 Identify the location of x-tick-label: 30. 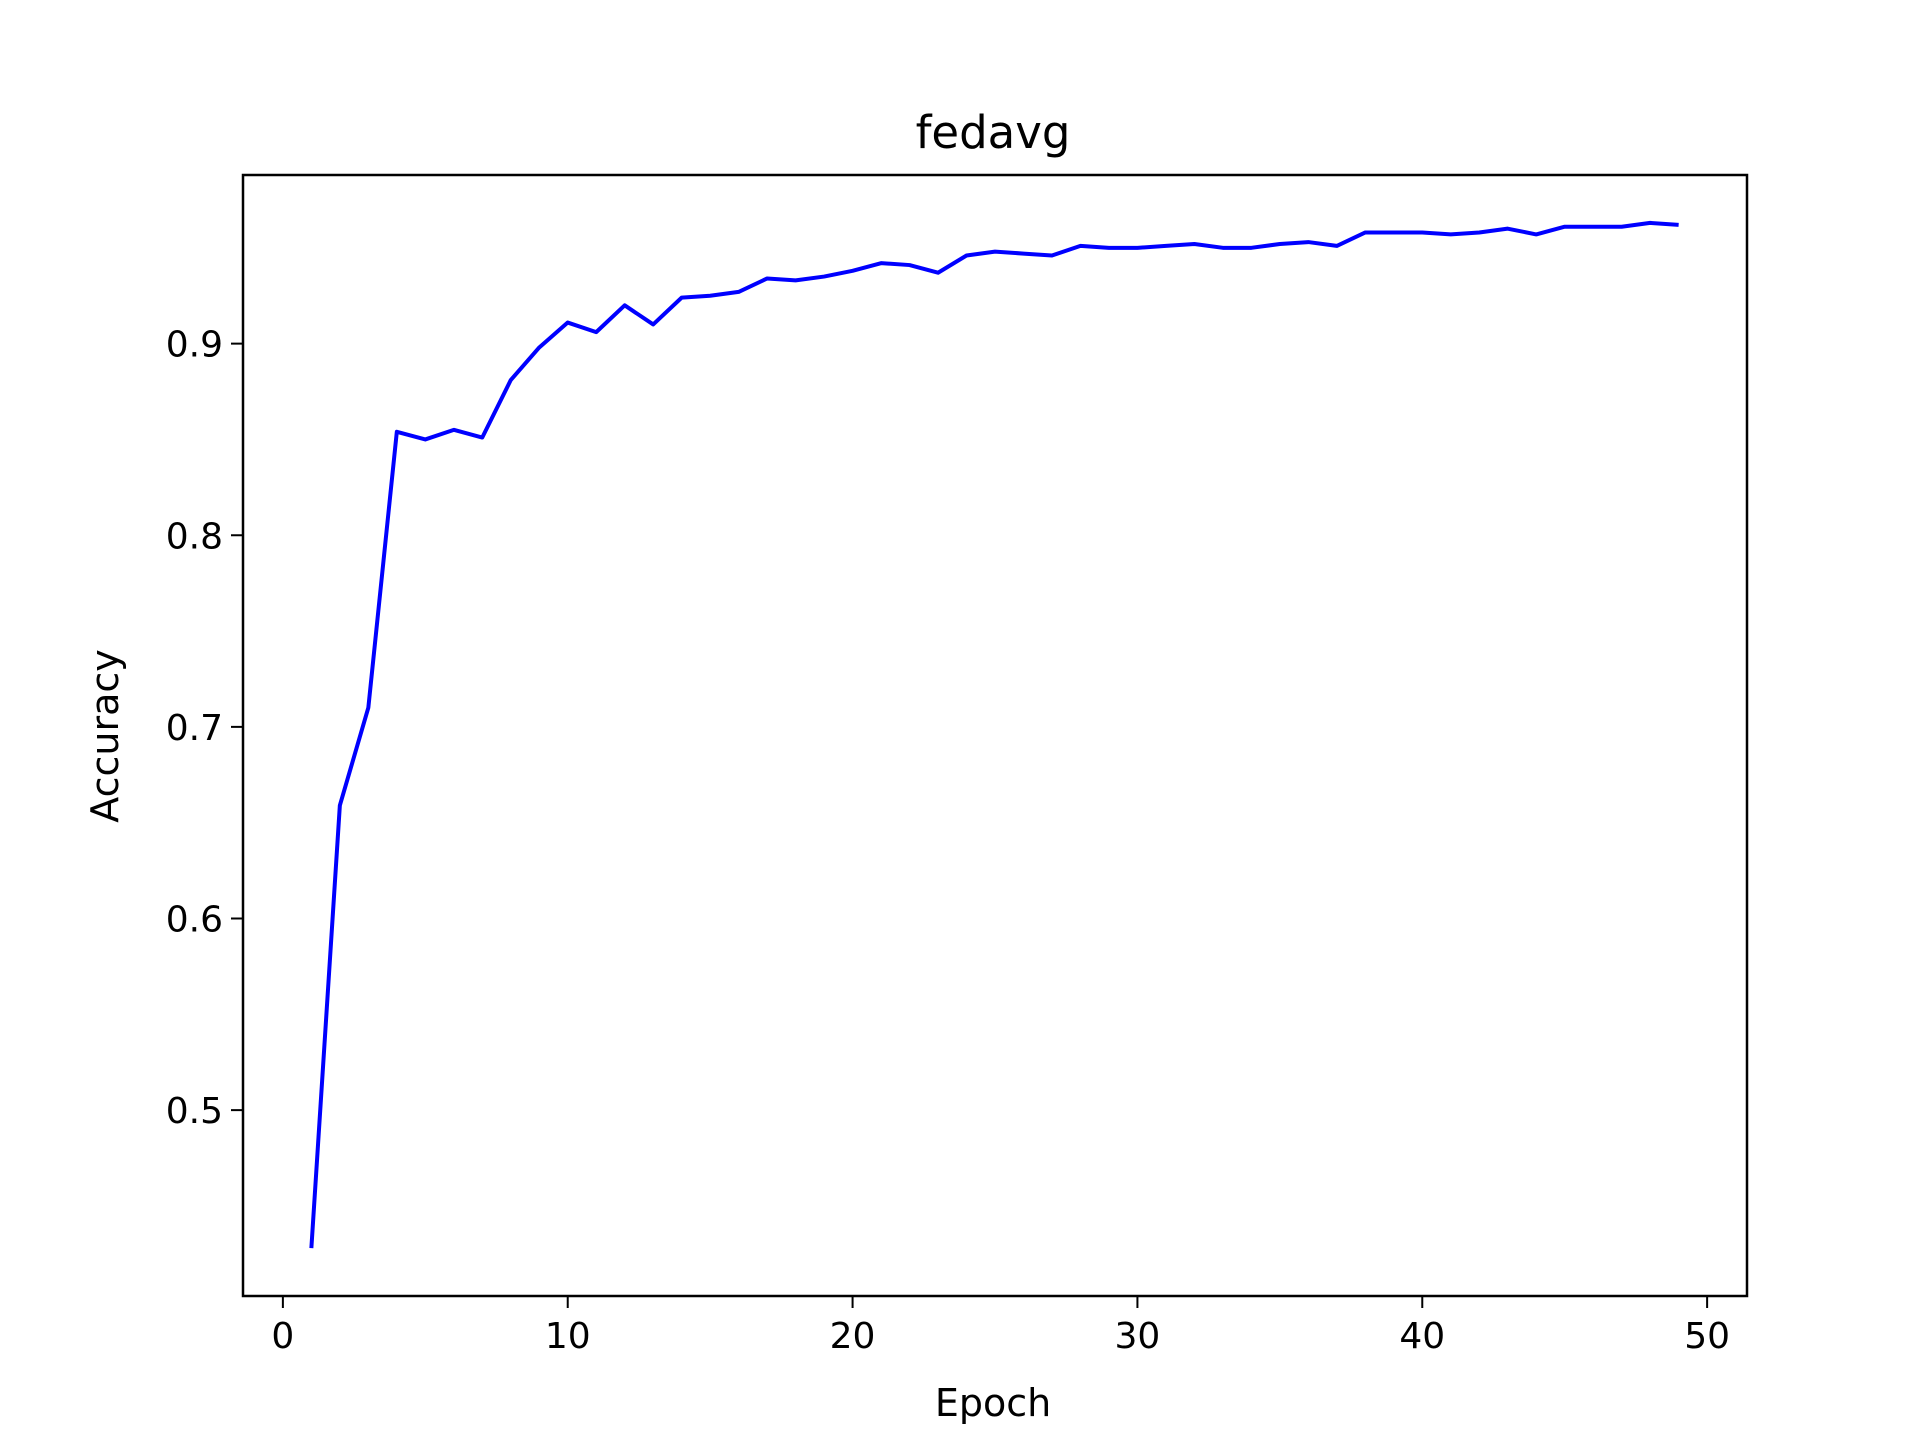
(1138, 1336).